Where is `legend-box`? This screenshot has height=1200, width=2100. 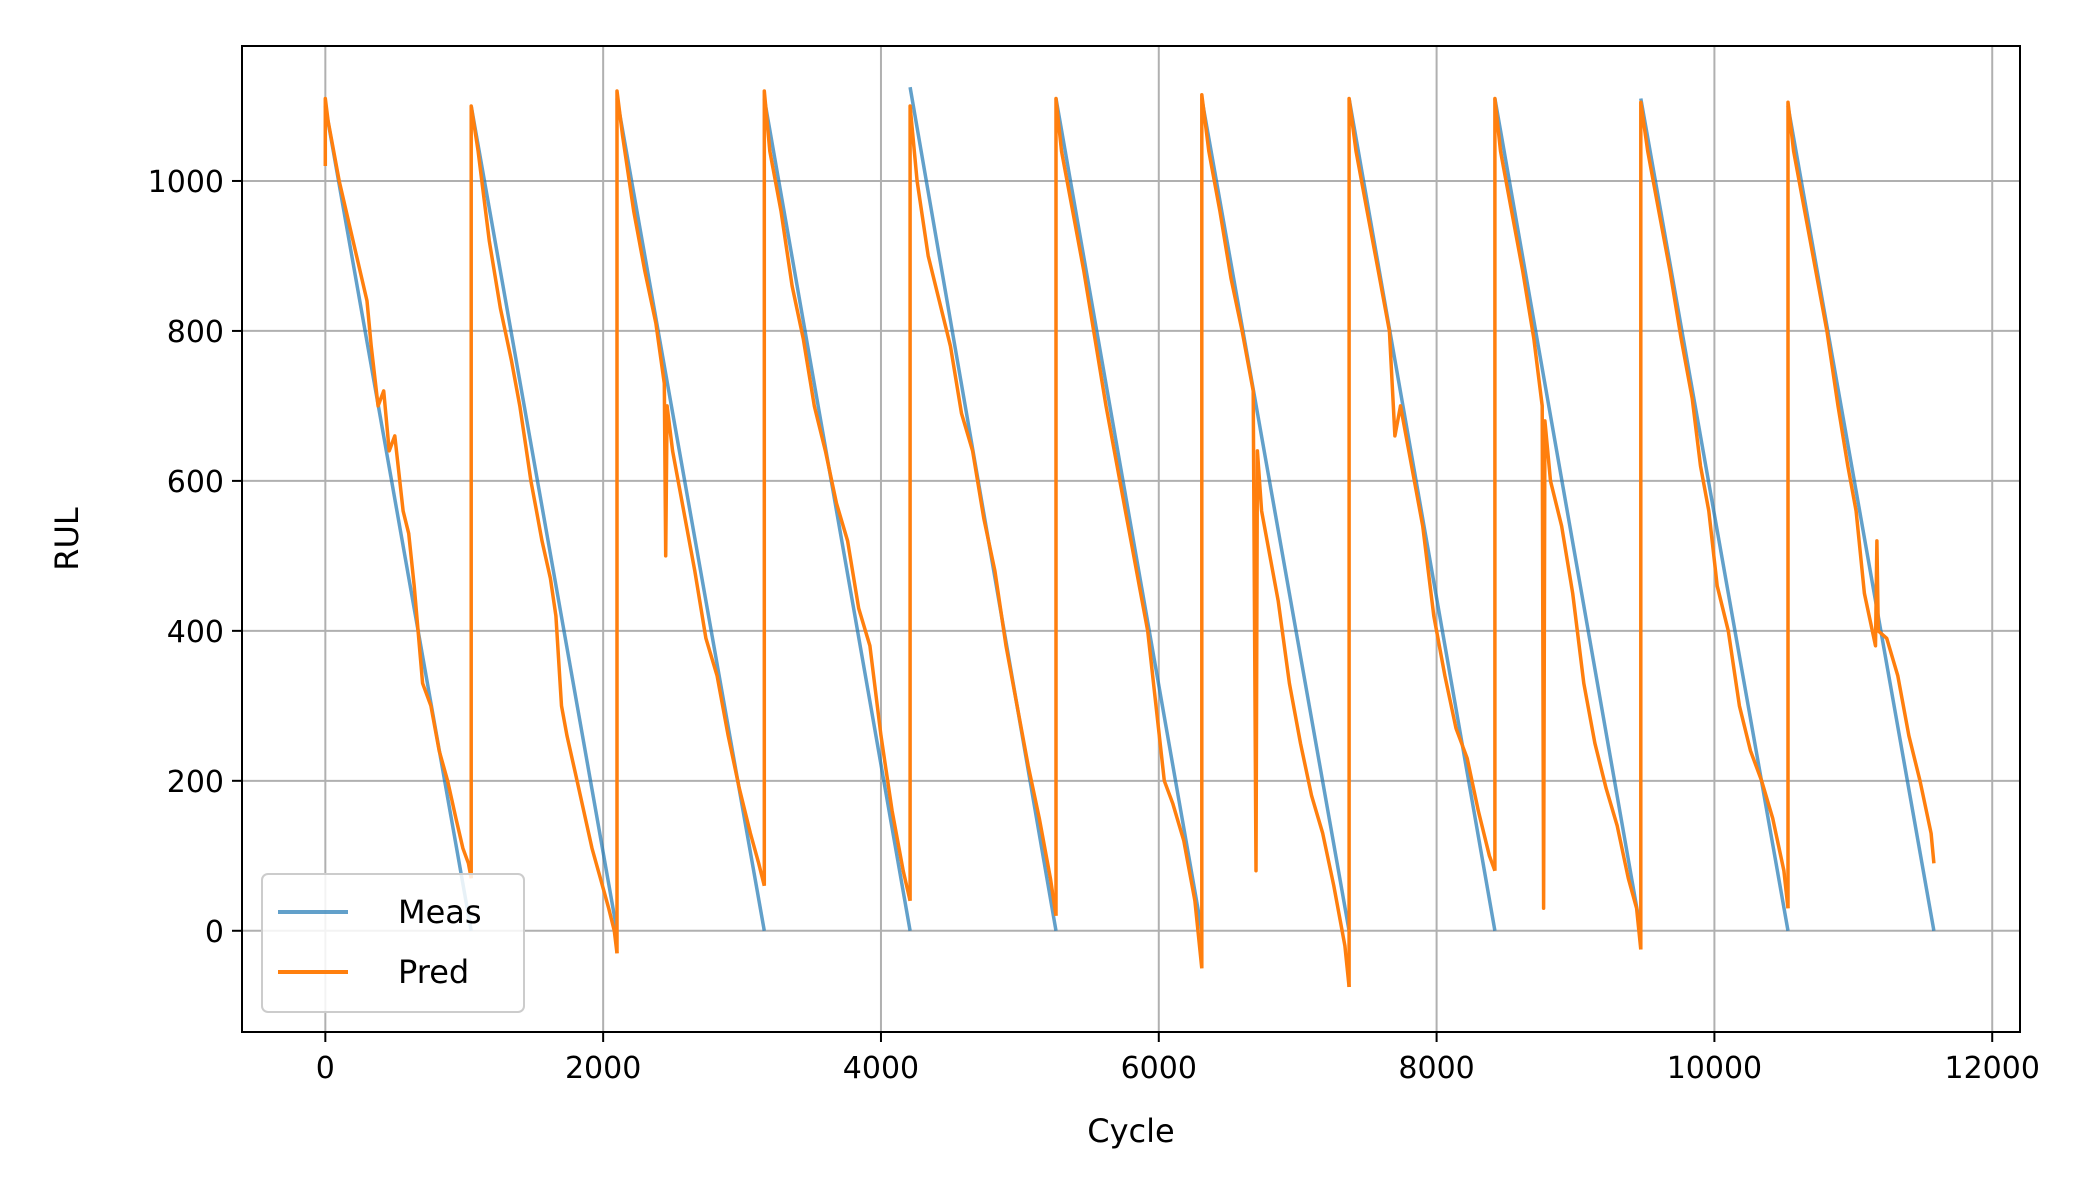
legend-box is located at coordinates (393, 943).